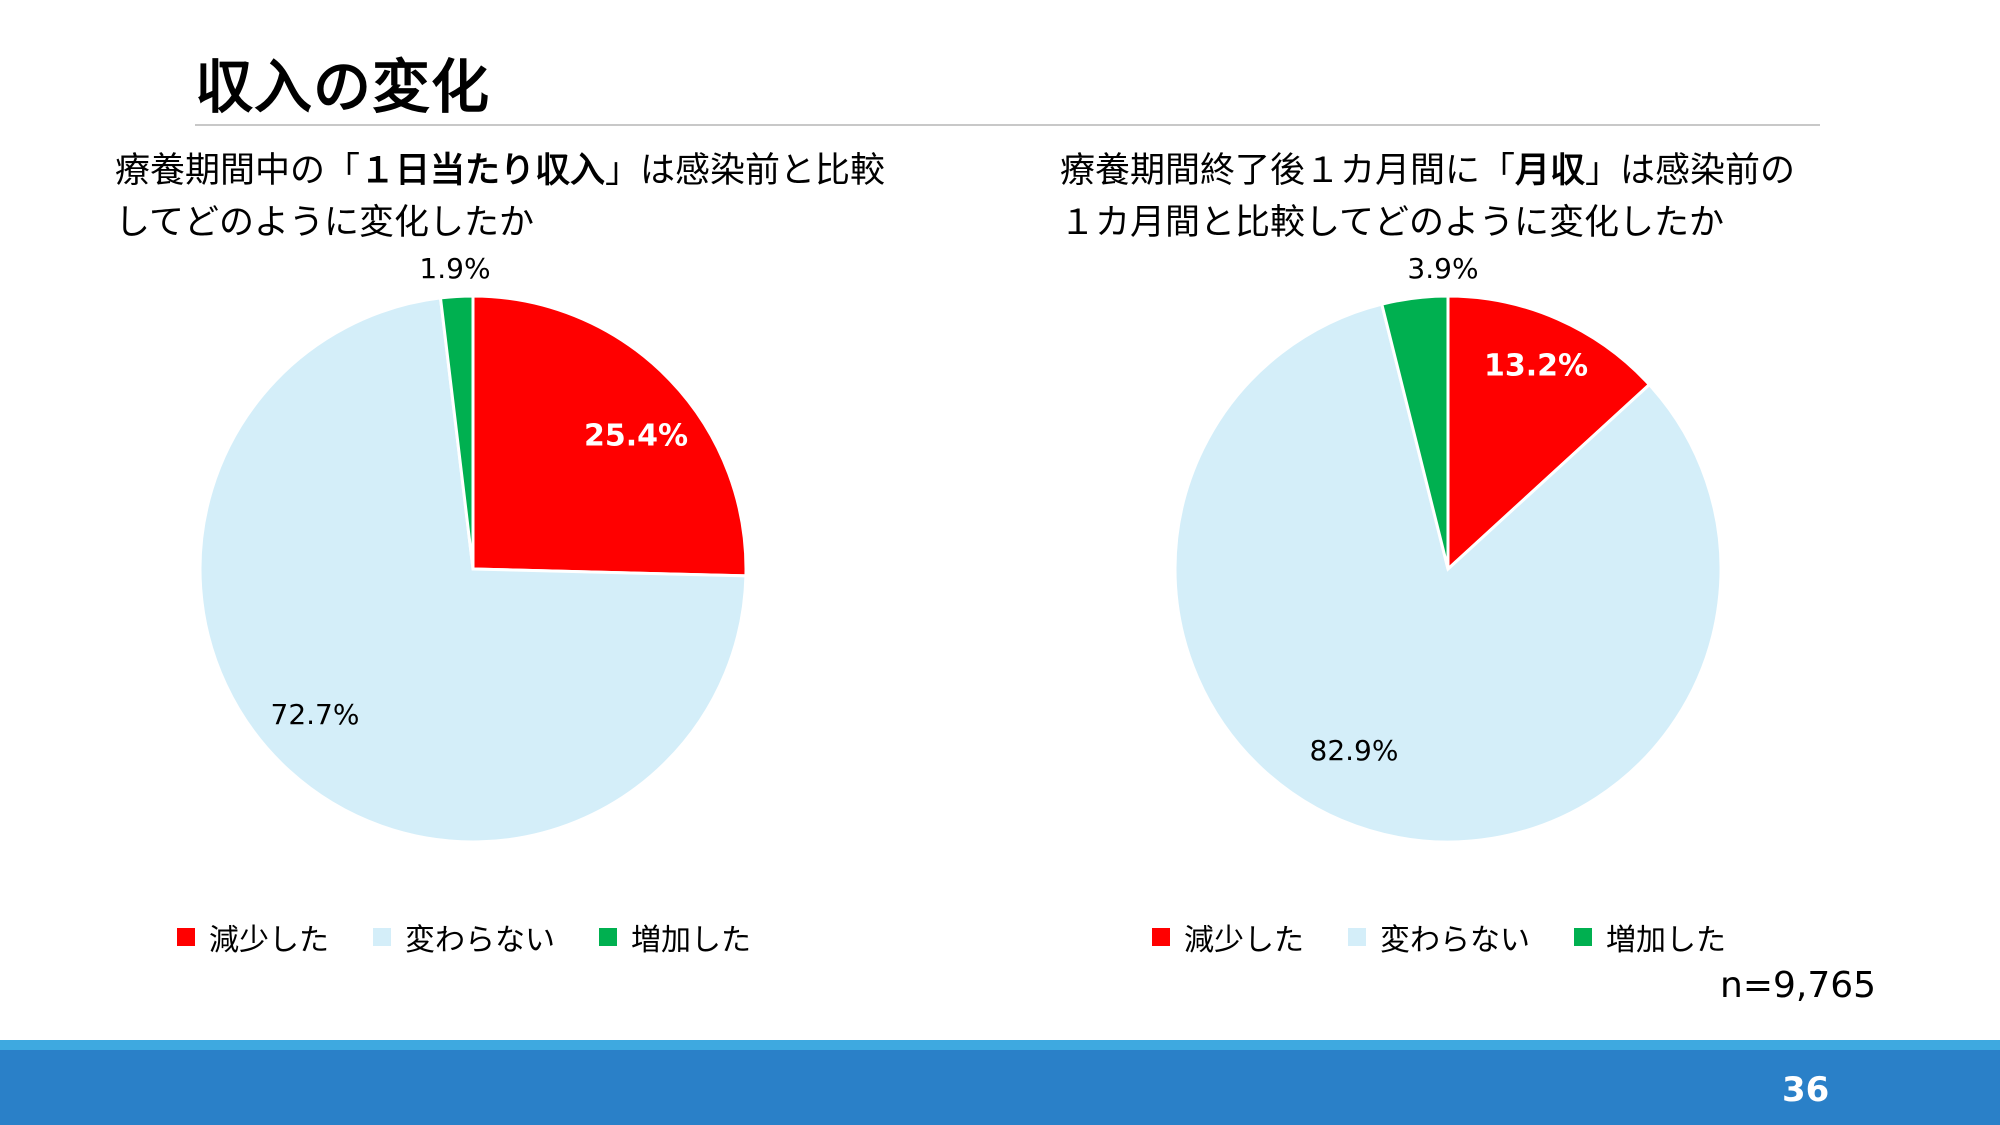 The height and width of the screenshot is (1125, 2000). I want to click on question-right-post: 」は感染前の １カ月間と比較してどのように変化したか, so click(1428, 197).